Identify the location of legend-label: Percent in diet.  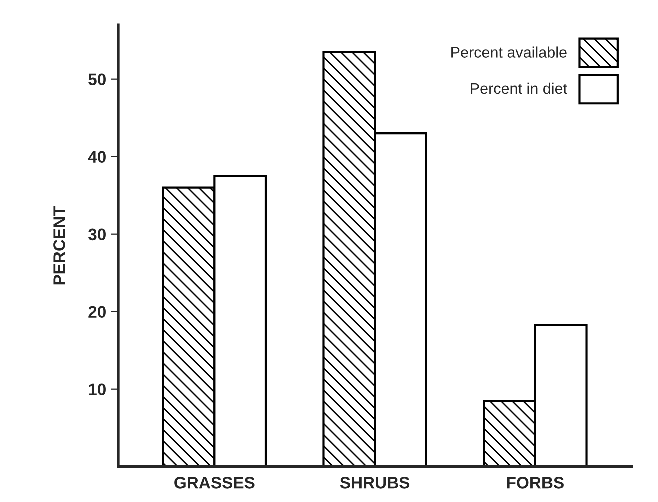
(519, 88).